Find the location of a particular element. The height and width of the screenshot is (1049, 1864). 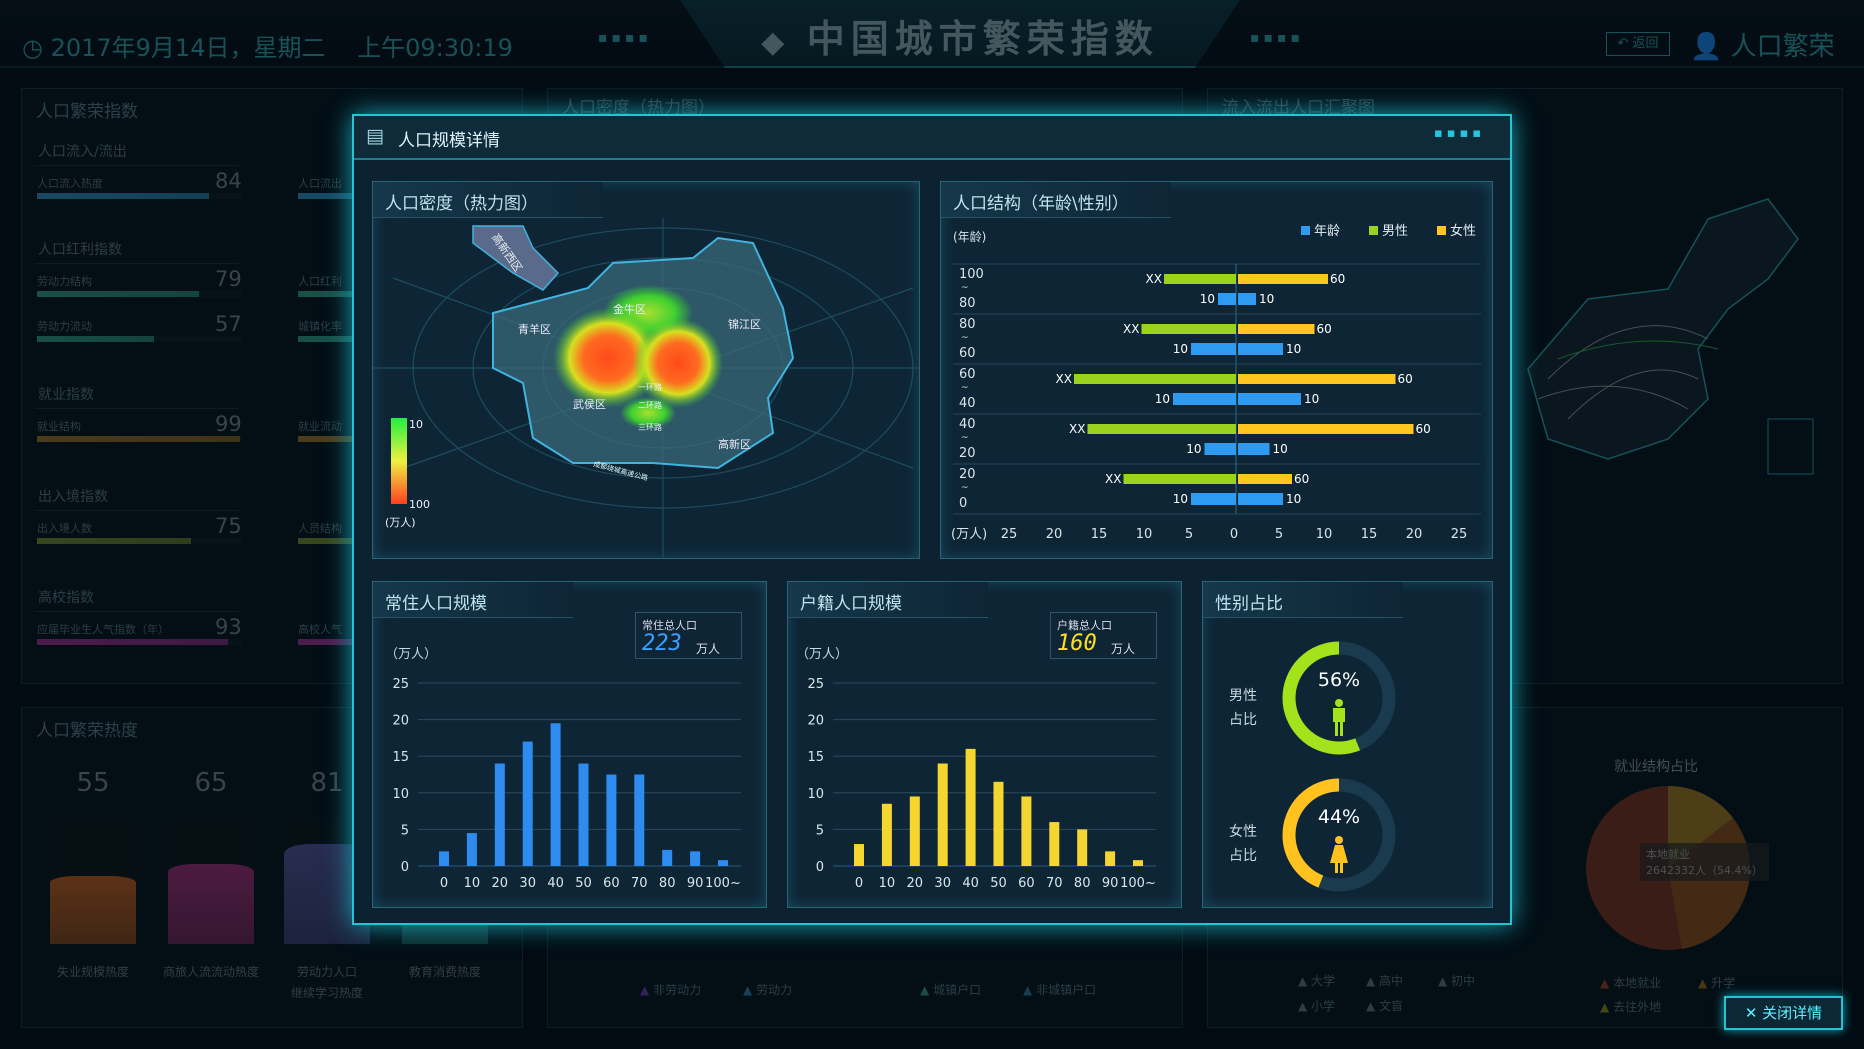

y-tick-label: 10 is located at coordinates (400, 794).